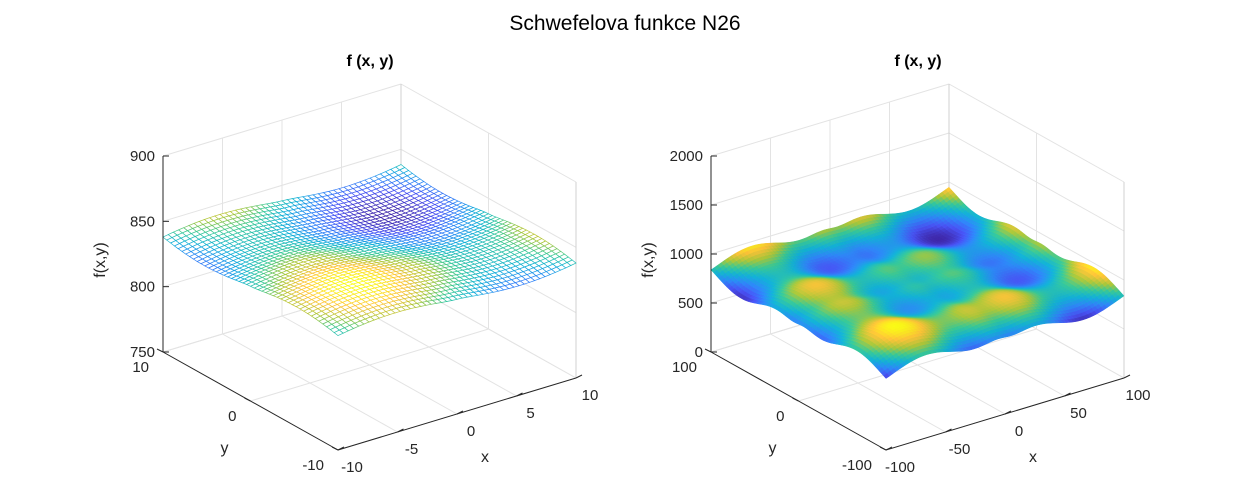 Image resolution: width=1250 pixels, height=500 pixels. Describe the element at coordinates (142, 352) in the screenshot. I see `z-tick-label: 750` at that location.